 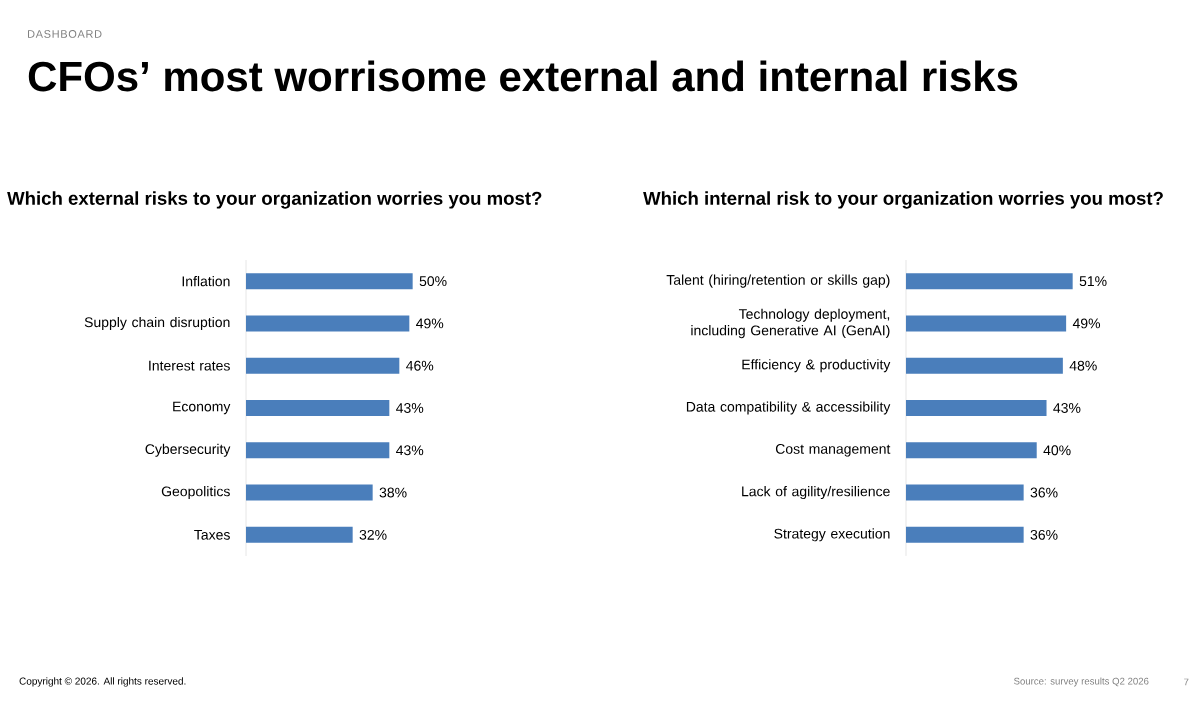 I want to click on chart-title: Which internal risk to your organization worries you most?, so click(x=903, y=200).